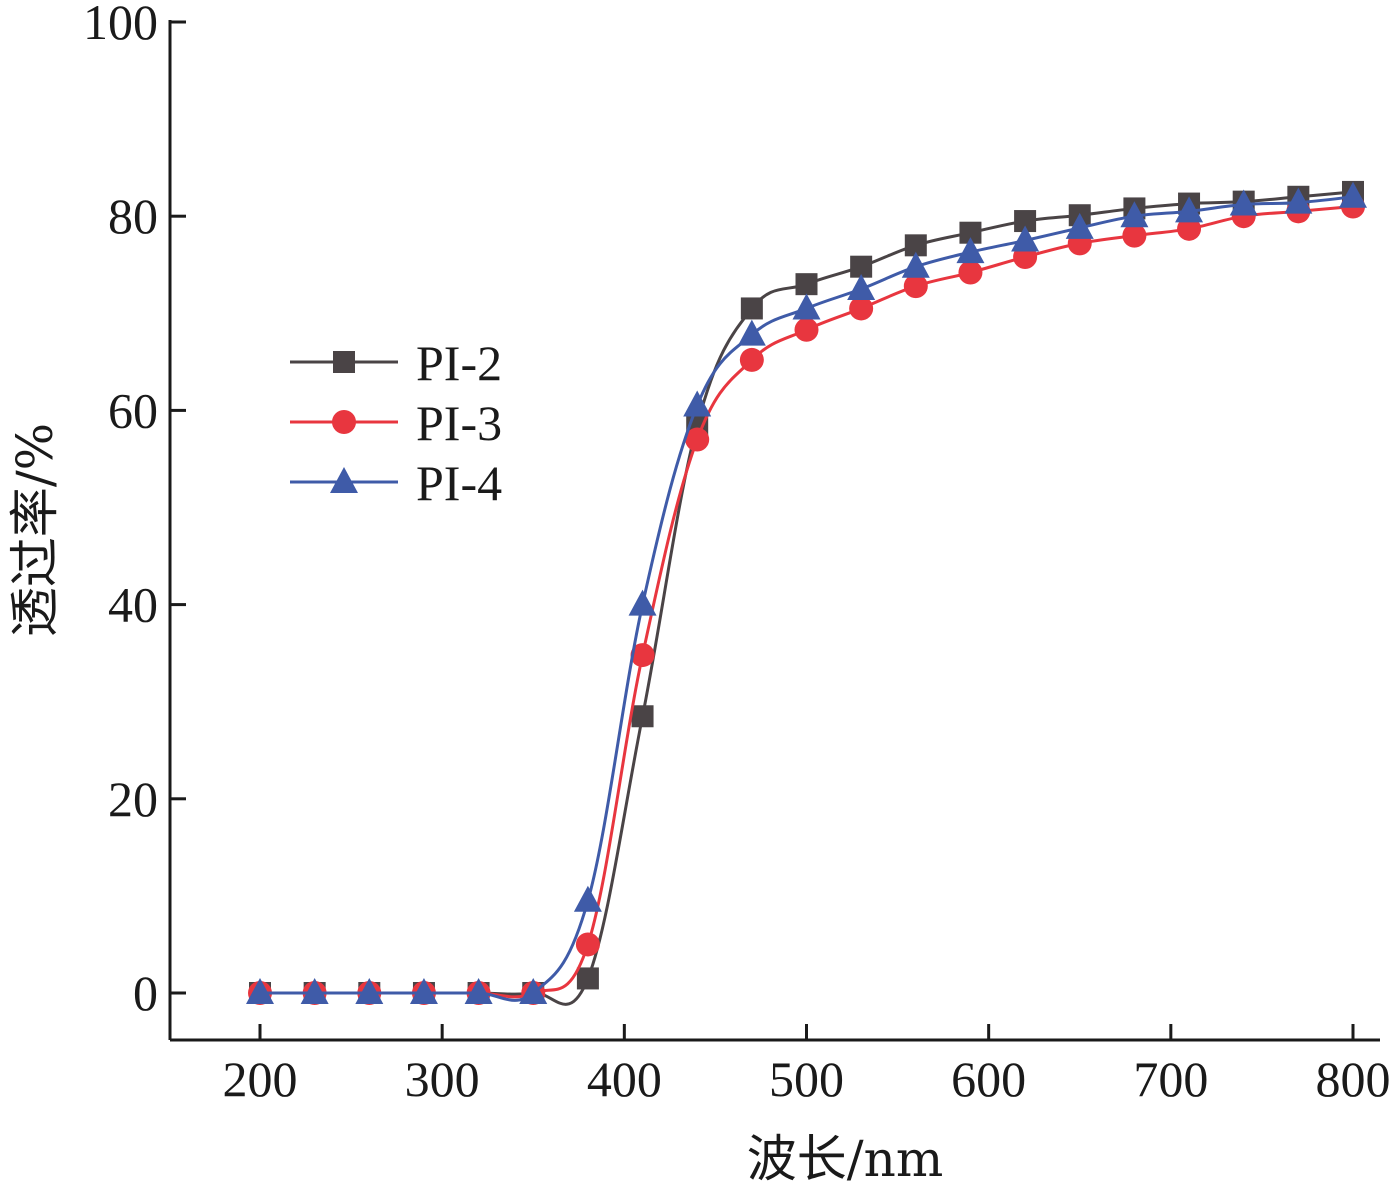 The image size is (1400, 1185). Describe the element at coordinates (442, 1079) in the screenshot. I see `x-tick-label: 300` at that location.